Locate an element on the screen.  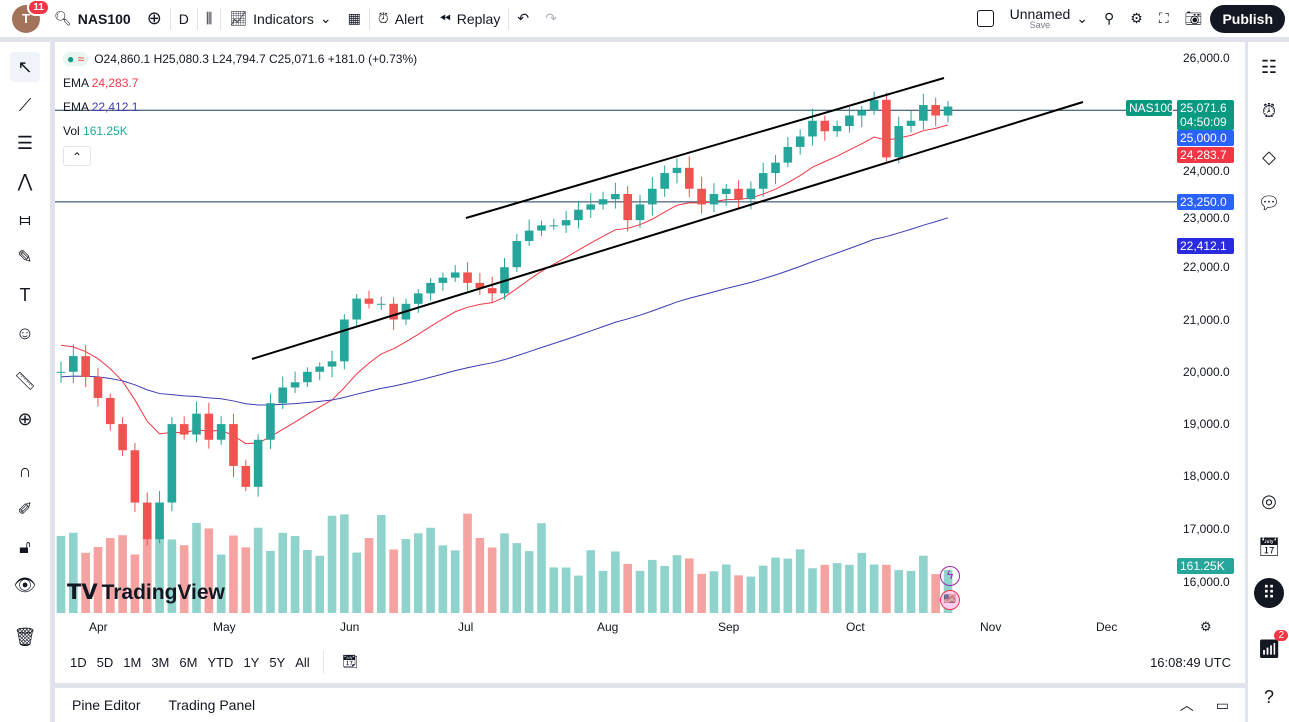
layout-button: Unnamed Save ⌄ is located at coordinates (1032, 19).